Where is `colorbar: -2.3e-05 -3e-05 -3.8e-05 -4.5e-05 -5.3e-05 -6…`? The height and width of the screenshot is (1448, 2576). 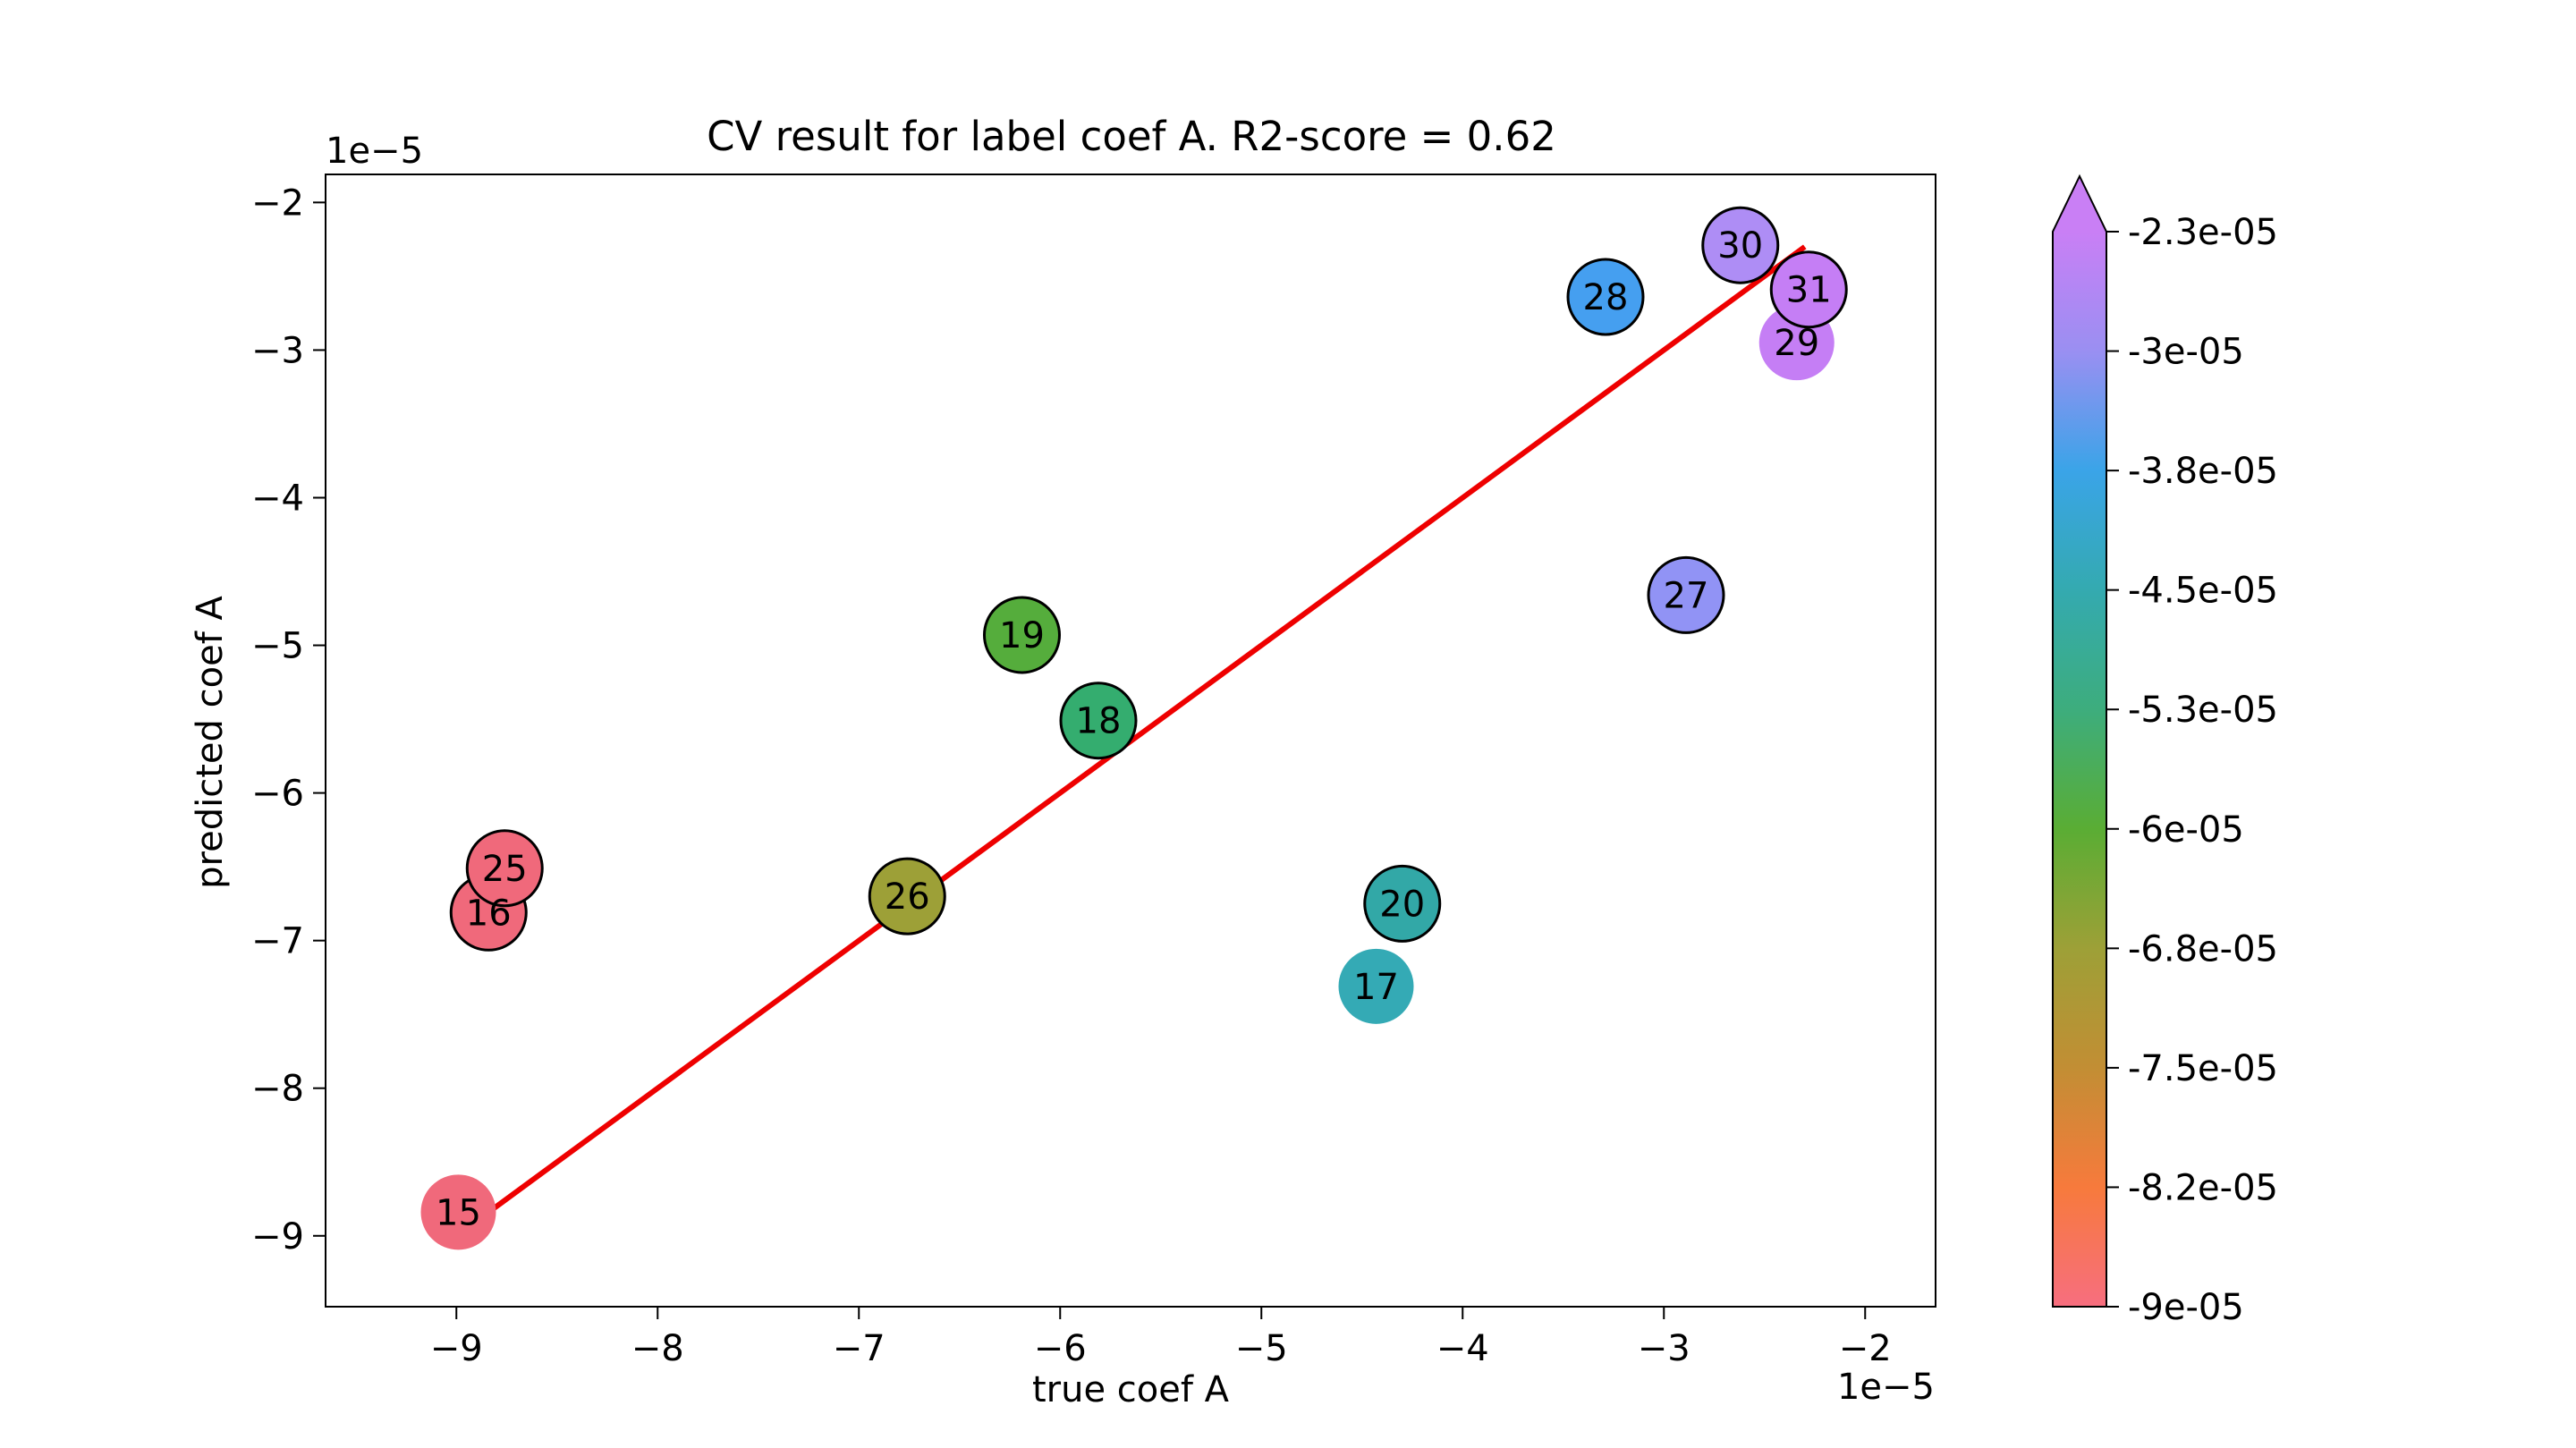
colorbar: -2.3e-05 -3e-05 -3.8e-05 -4.5e-05 -5.3e-05 -6… is located at coordinates (2165, 751).